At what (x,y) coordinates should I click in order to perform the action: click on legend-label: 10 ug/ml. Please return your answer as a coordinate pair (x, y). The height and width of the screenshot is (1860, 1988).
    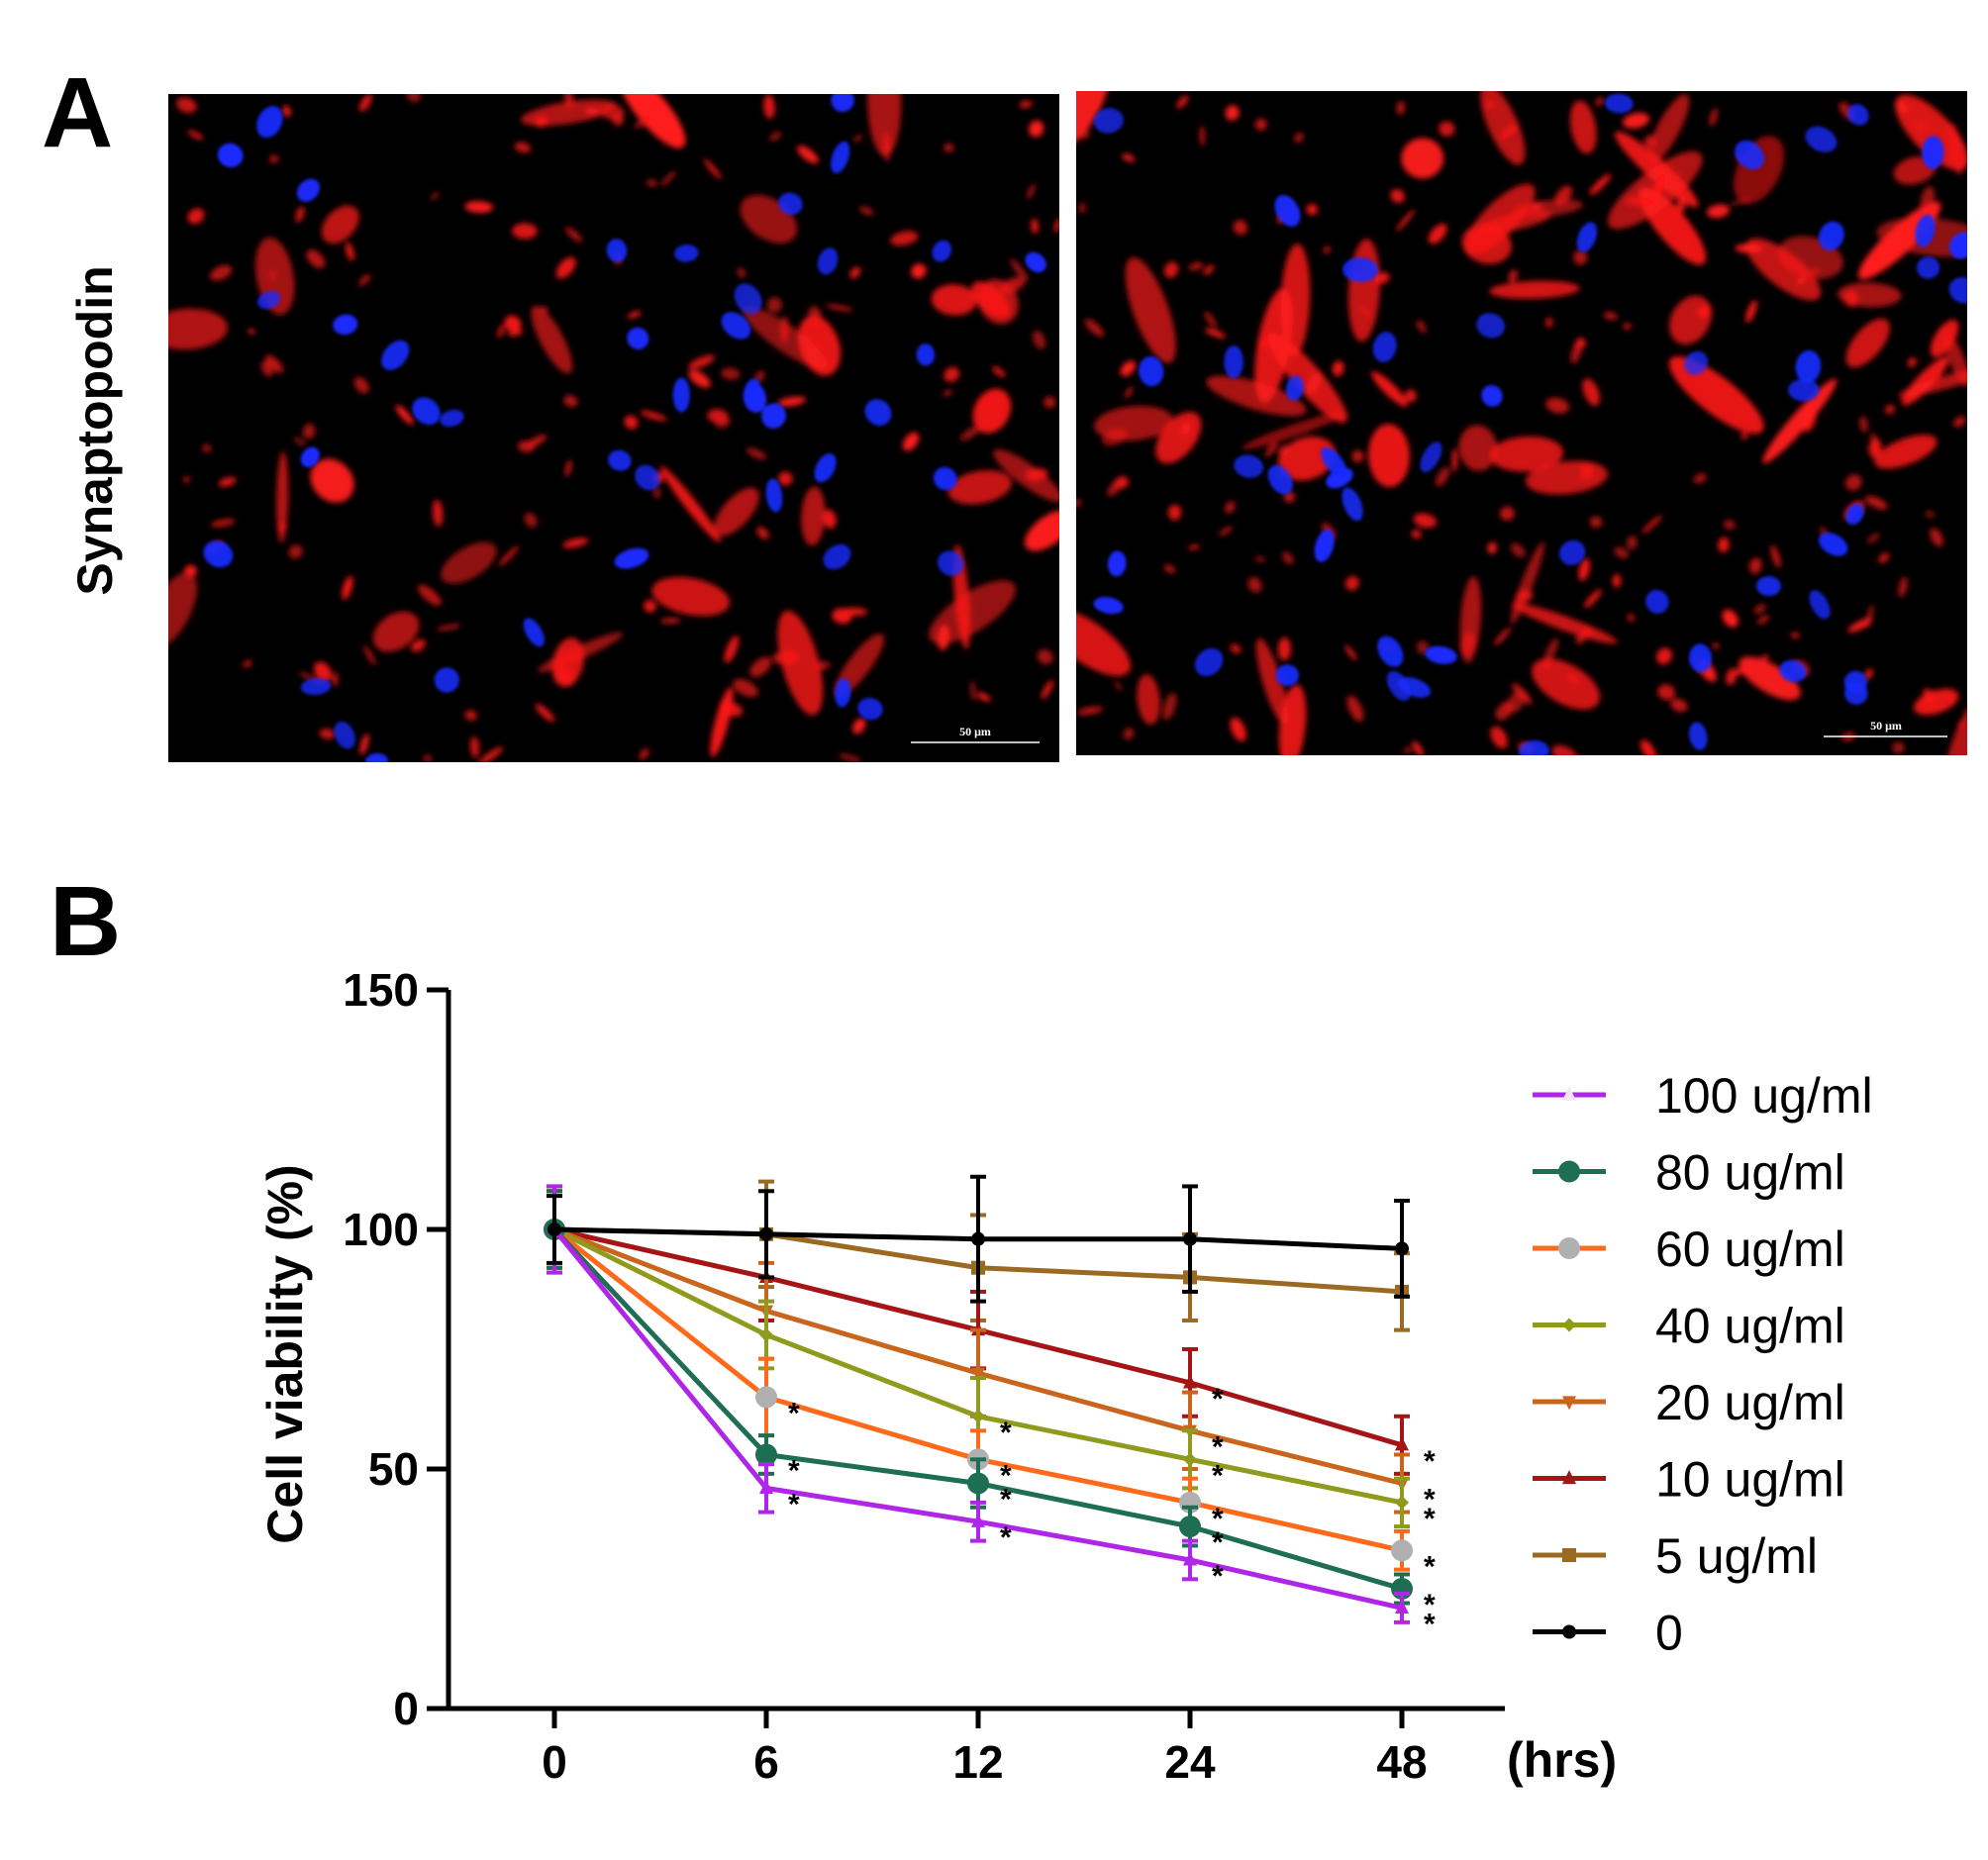
    Looking at the image, I should click on (1750, 1480).